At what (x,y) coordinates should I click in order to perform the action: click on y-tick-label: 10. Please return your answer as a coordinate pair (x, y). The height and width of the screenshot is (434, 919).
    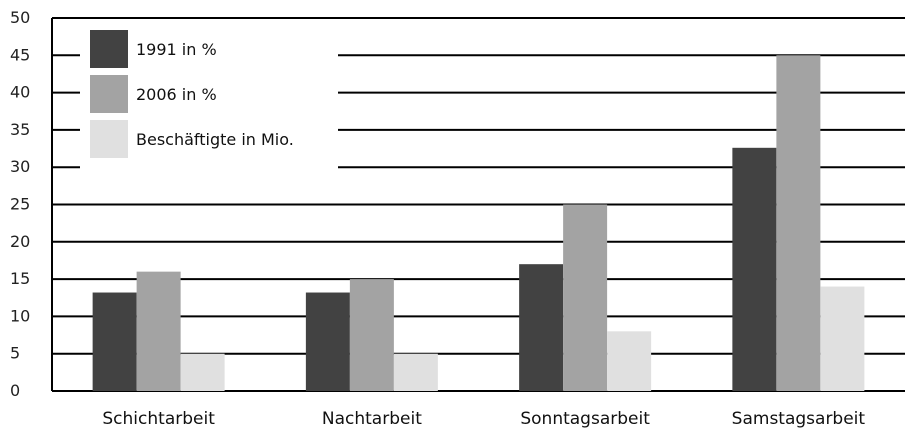
    Looking at the image, I should click on (20, 315).